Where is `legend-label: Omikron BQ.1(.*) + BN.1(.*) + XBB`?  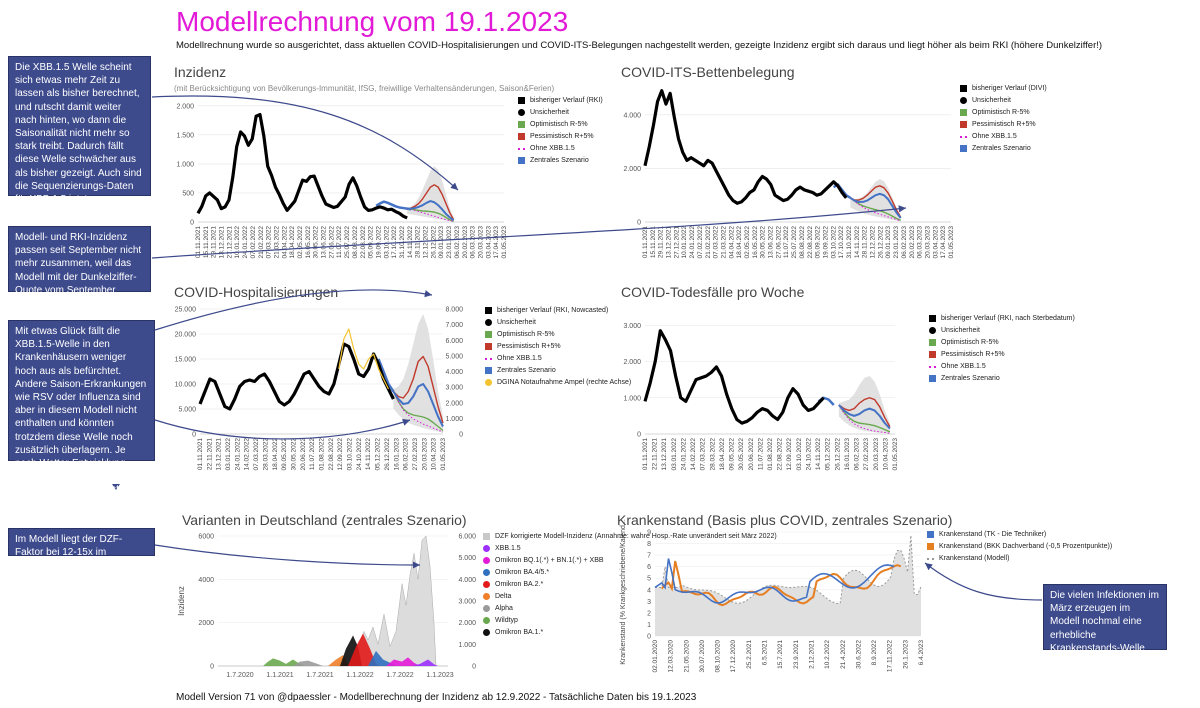
legend-label: Omikron BQ.1(.*) + BN.1(.*) + XBB is located at coordinates (549, 560).